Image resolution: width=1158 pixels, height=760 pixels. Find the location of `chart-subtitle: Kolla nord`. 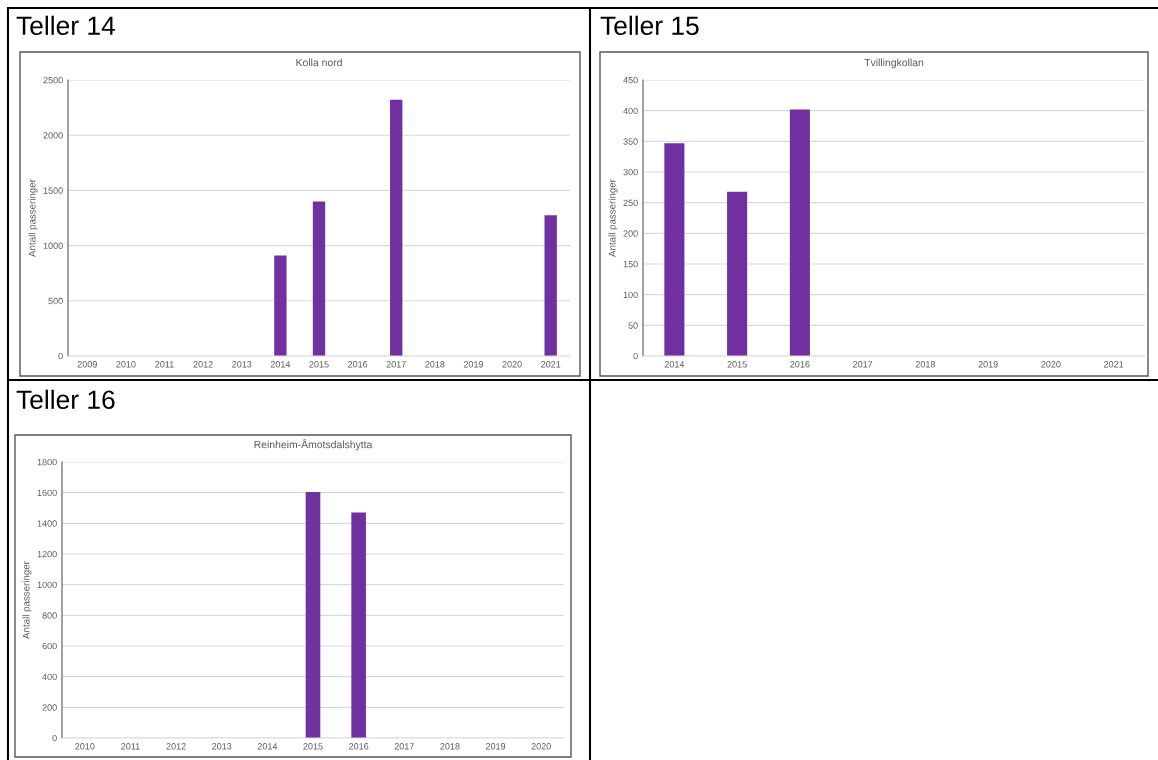

chart-subtitle: Kolla nord is located at coordinates (319, 62).